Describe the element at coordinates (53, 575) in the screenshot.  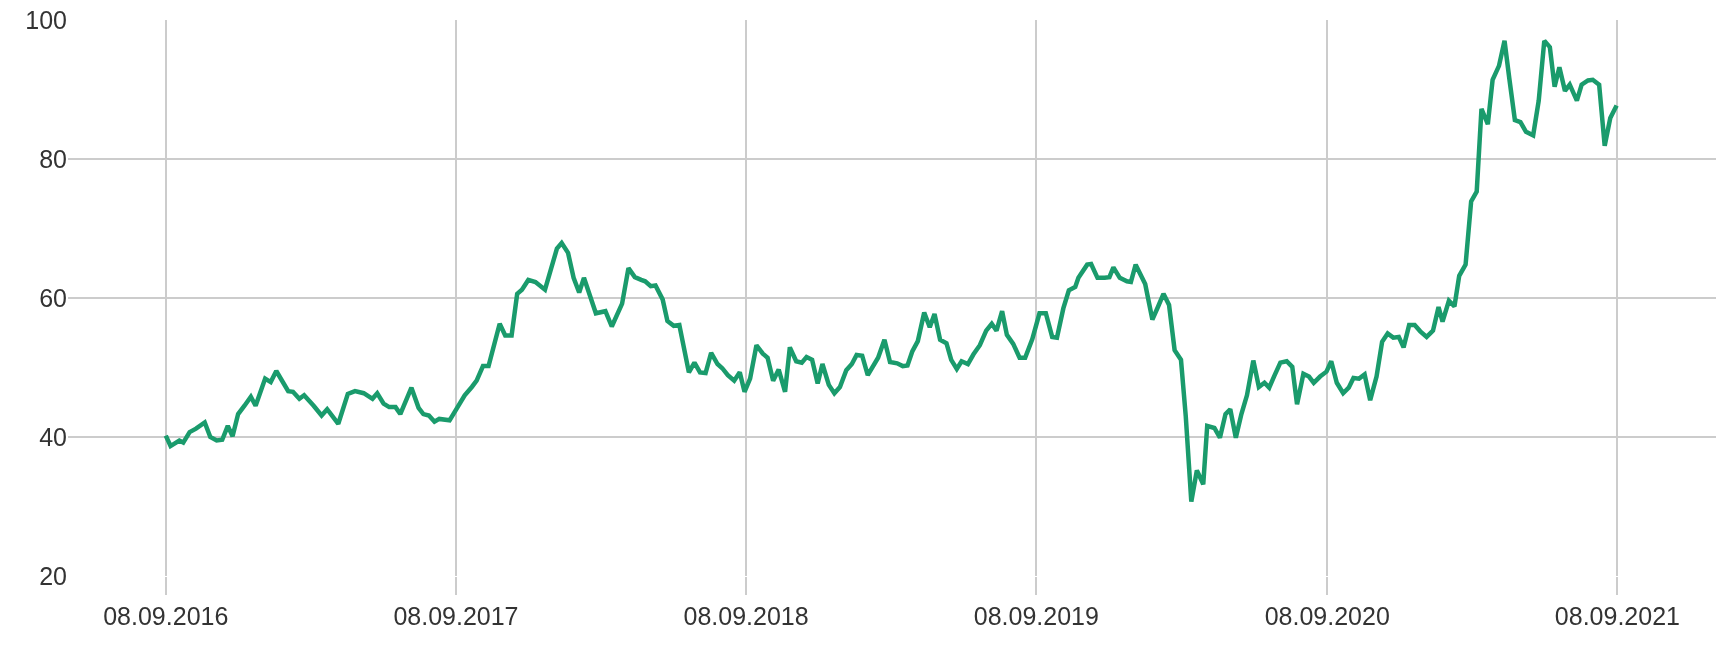
I see `y-tick-label: 20` at that location.